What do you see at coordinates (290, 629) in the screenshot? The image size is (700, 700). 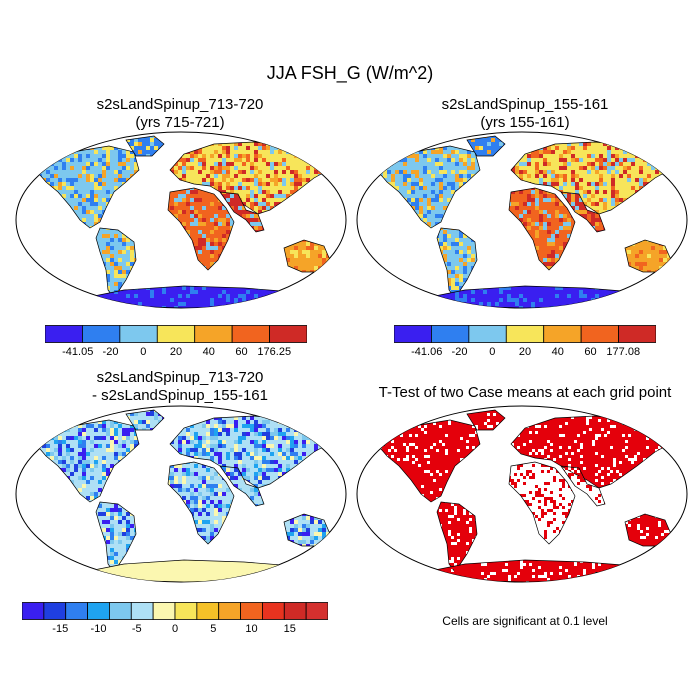 I see `colorbar-tick-label: 15` at bounding box center [290, 629].